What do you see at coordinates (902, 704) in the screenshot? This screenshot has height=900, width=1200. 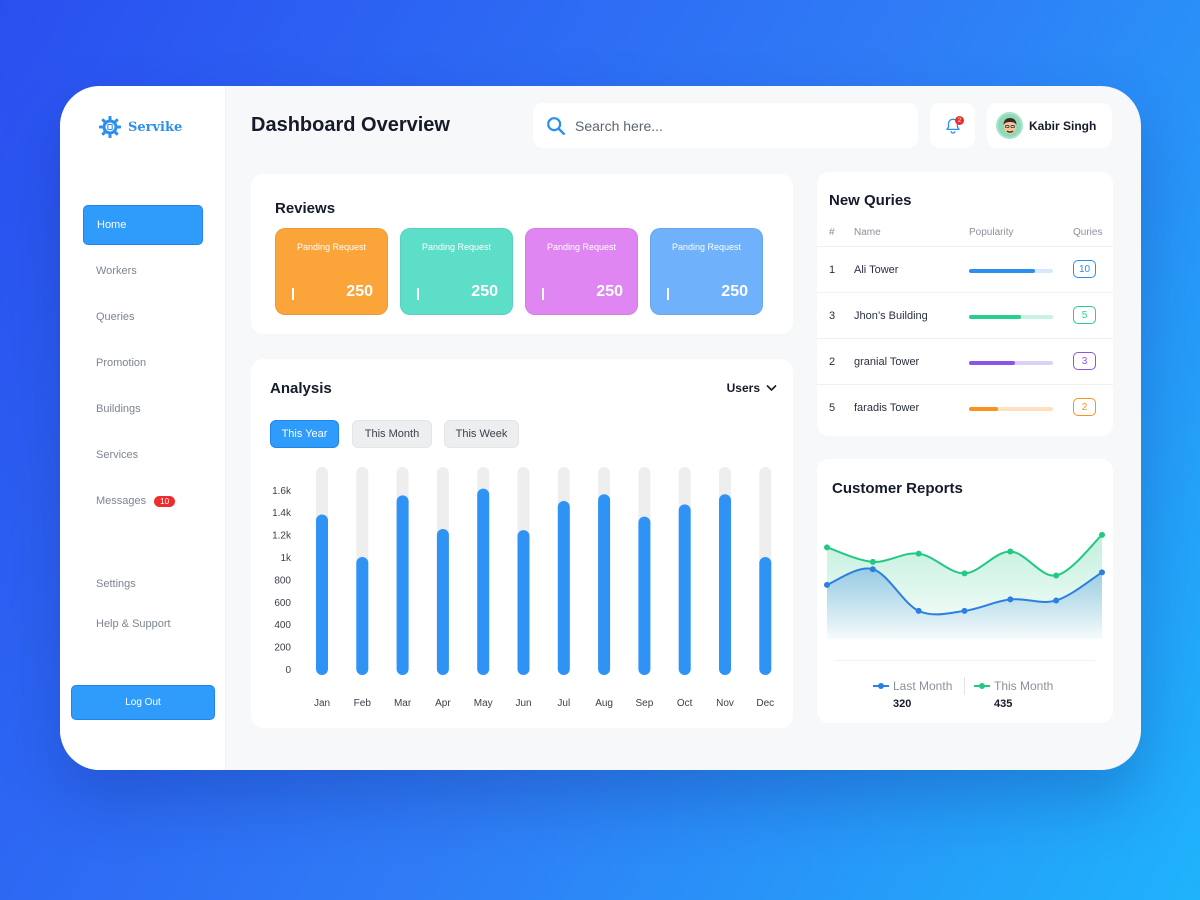 I see `last-month-total: 320` at bounding box center [902, 704].